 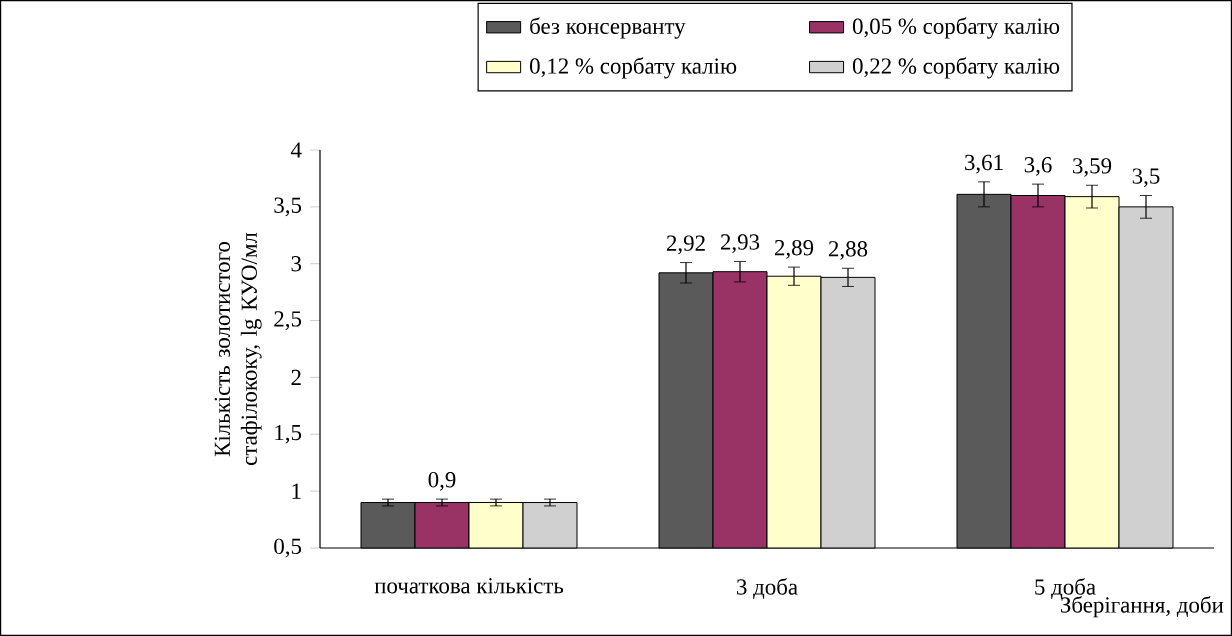 What do you see at coordinates (288, 548) in the screenshot?
I see `y-tick-label: 0,5` at bounding box center [288, 548].